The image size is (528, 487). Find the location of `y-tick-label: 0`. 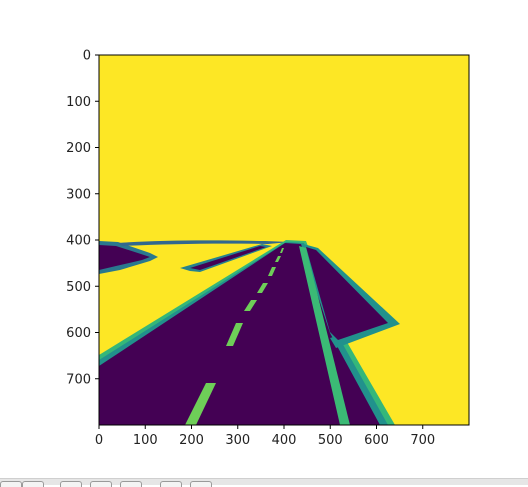

y-tick-label: 0 is located at coordinates (87, 56).